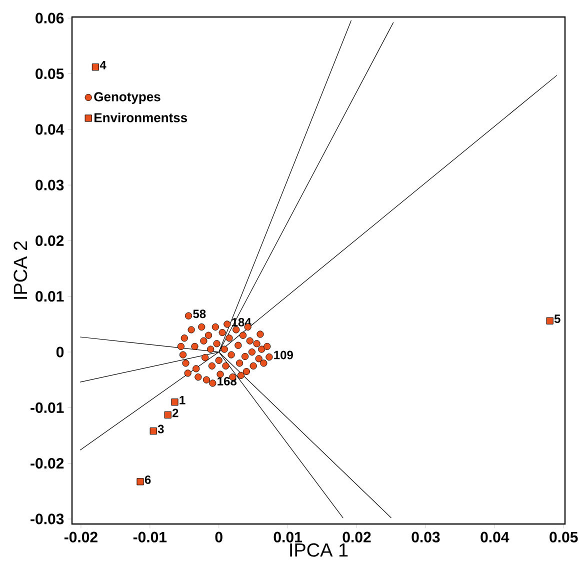 The height and width of the screenshot is (573, 579). What do you see at coordinates (47, 519) in the screenshot?
I see `y-tick-label: -0.03` at bounding box center [47, 519].